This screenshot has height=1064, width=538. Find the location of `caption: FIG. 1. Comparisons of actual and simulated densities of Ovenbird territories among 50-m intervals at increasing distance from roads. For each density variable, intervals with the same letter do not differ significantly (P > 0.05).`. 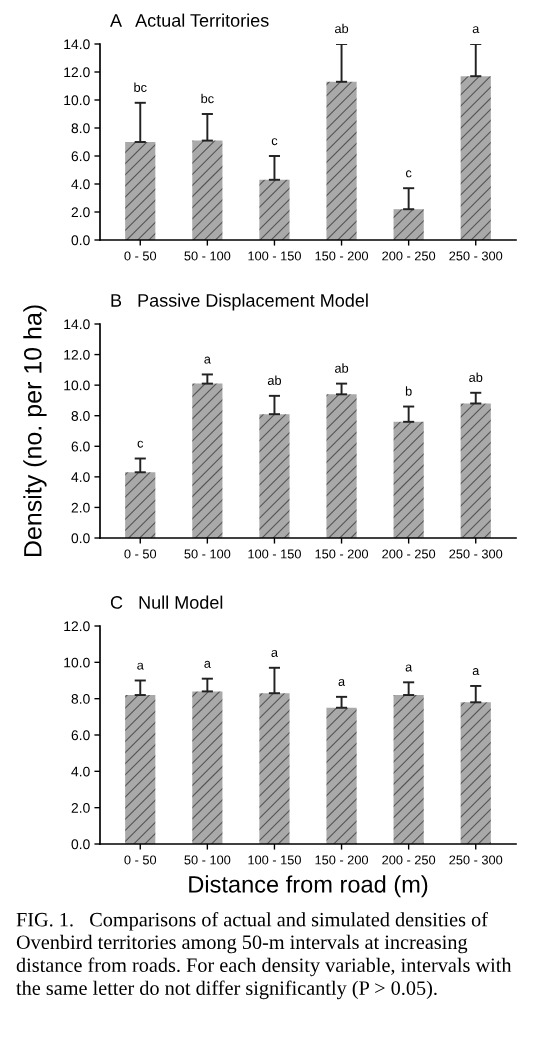

caption: FIG. 1. Comparisons of actual and simulated densities of Ovenbird territories among 50-m intervals at increasing distance from roads. For each density variable, intervals with the same letter do not differ significantly (P > 0.05). is located at coordinates (264, 956).